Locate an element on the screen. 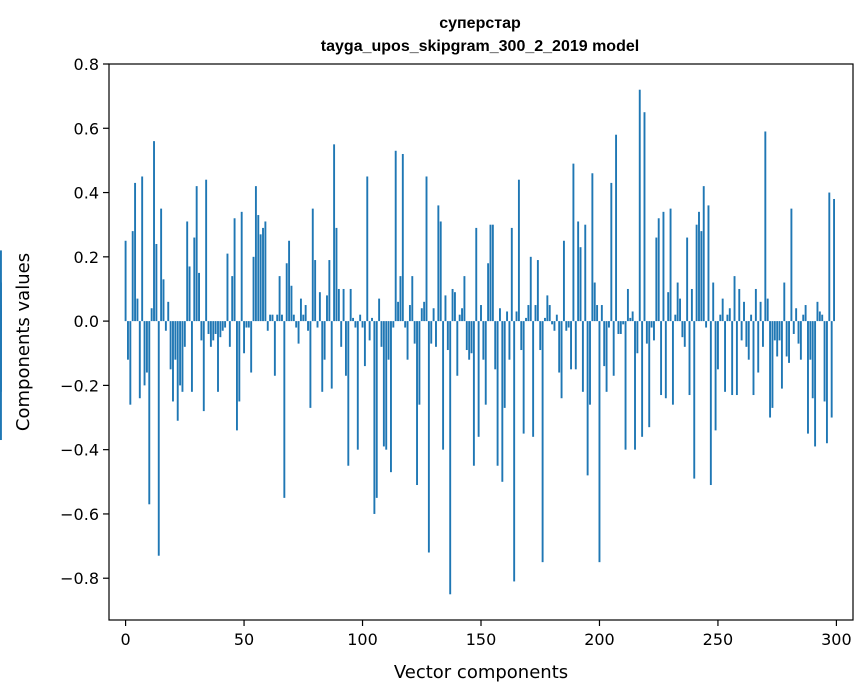 This screenshot has height=696, width=867. y-axis-label: Components values is located at coordinates (23, 342).